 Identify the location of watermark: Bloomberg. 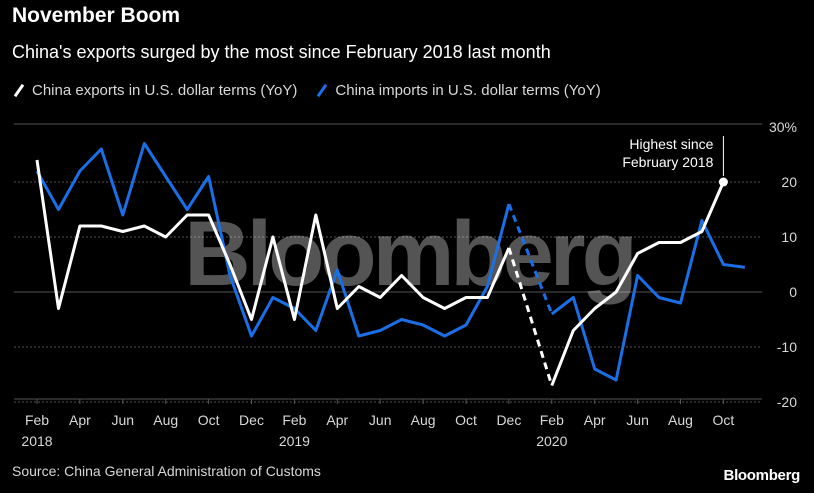
(409, 254).